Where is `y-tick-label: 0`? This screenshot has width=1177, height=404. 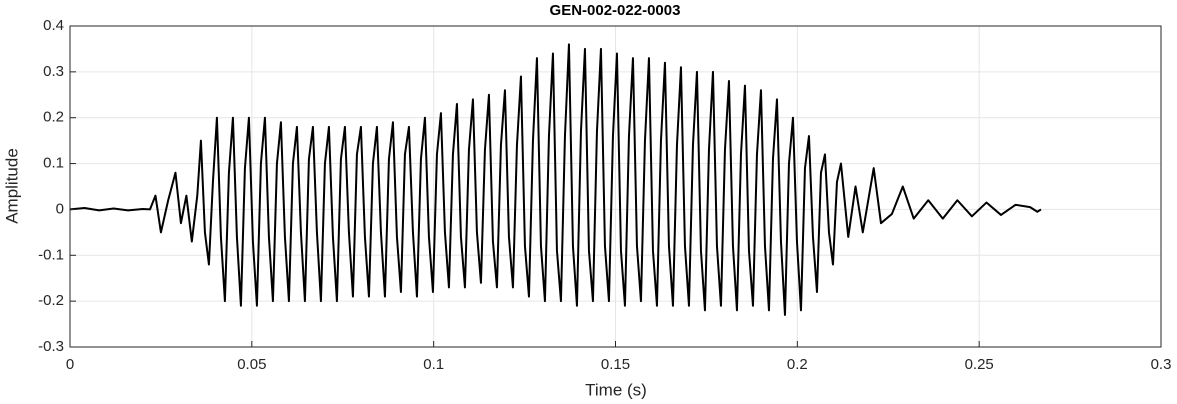
y-tick-label: 0 is located at coordinates (60, 208).